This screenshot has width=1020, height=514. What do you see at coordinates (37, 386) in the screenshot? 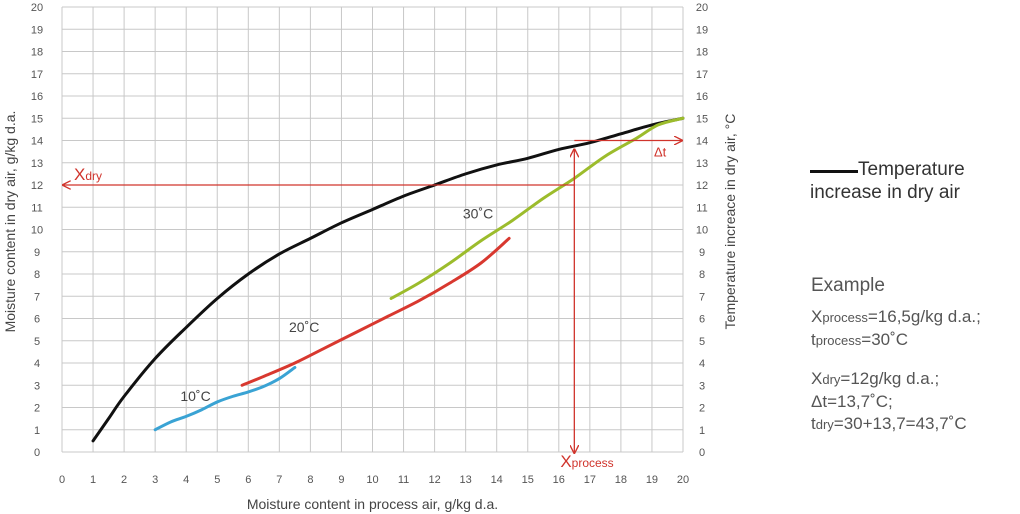
I see `y-tick-label: 3` at bounding box center [37, 386].